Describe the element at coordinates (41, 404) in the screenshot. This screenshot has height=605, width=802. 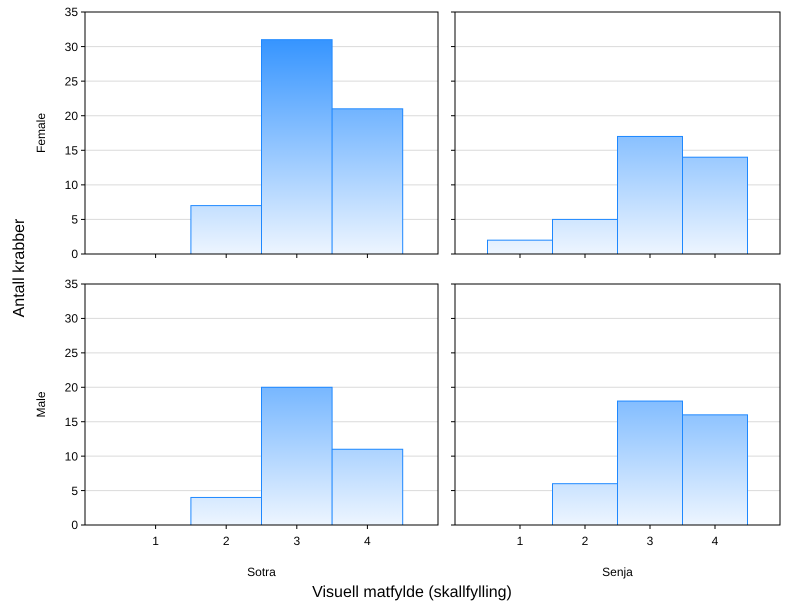
I see `y-axis-title: Male` at that location.